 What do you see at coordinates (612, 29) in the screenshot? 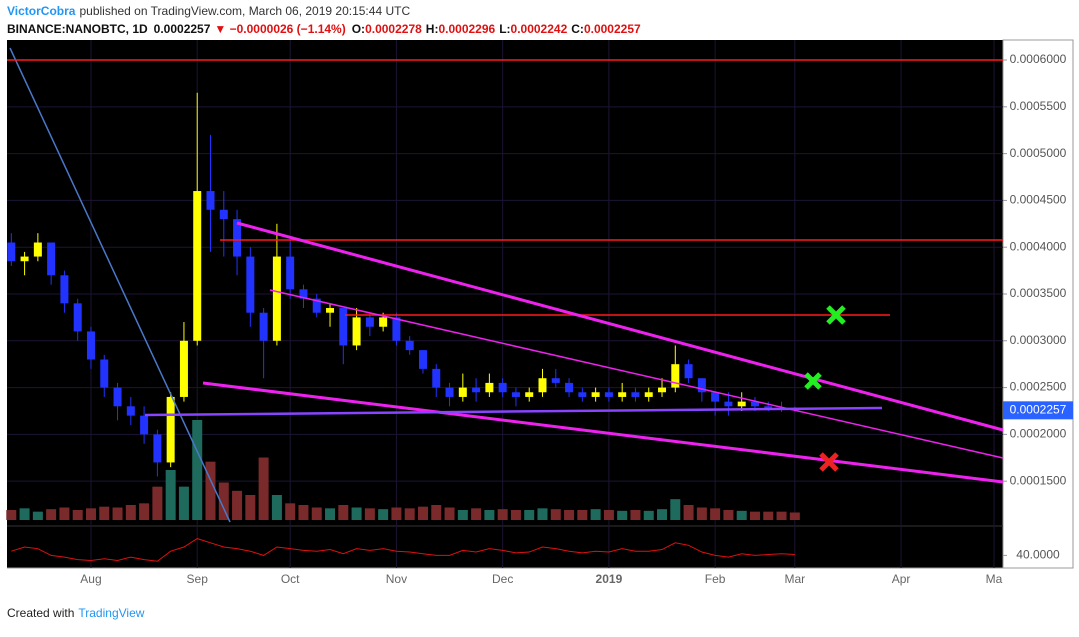
I see `ohlc-value: 0.0002257` at bounding box center [612, 29].